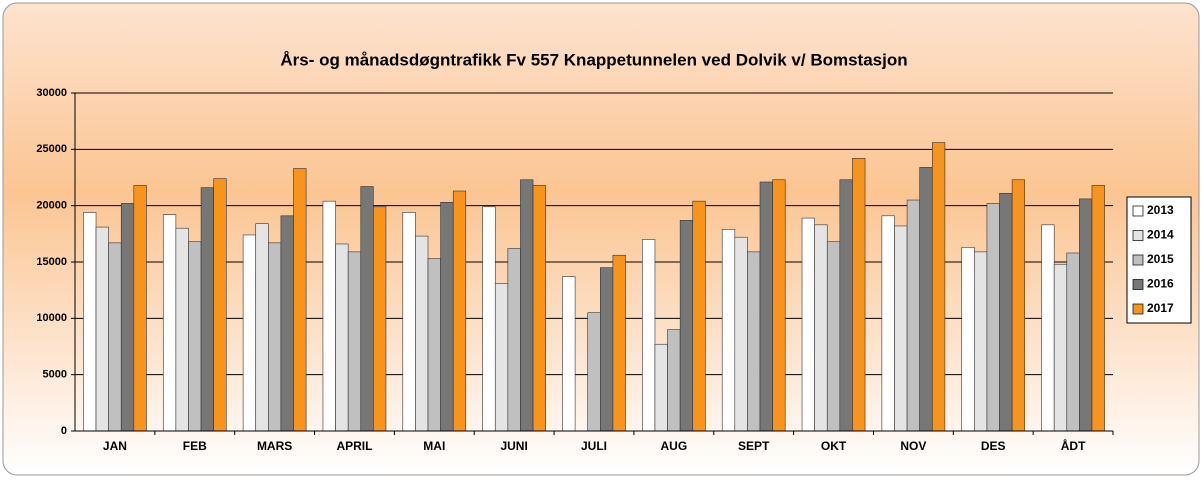 This screenshot has width=1204, height=485. I want to click on x-tick-label: ÅDT, so click(1073, 445).